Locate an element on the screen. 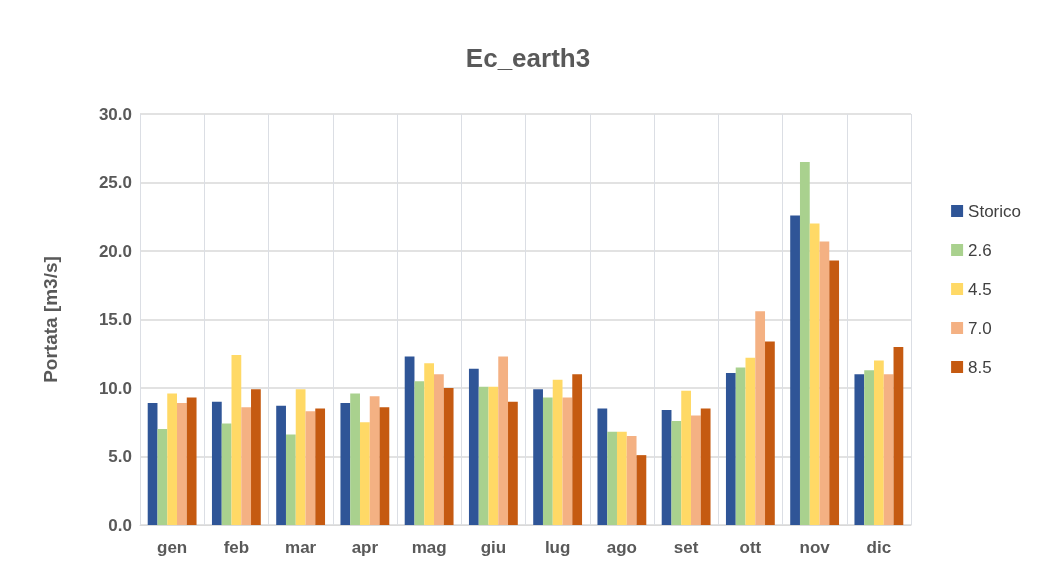 The image size is (1056, 578). x-tick-label: mar is located at coordinates (301, 547).